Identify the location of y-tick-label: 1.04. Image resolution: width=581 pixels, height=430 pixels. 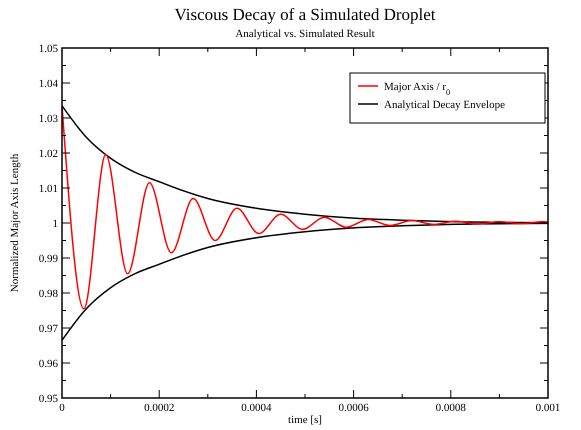
(48, 84).